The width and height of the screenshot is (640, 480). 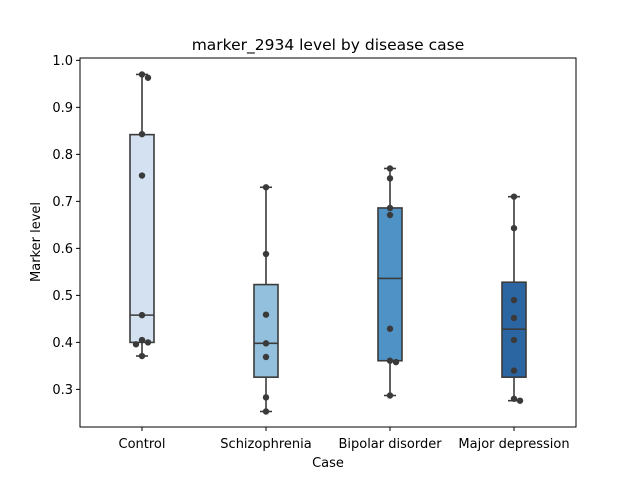 What do you see at coordinates (328, 45) in the screenshot?
I see `chart-title: marker_2934 level by disease case` at bounding box center [328, 45].